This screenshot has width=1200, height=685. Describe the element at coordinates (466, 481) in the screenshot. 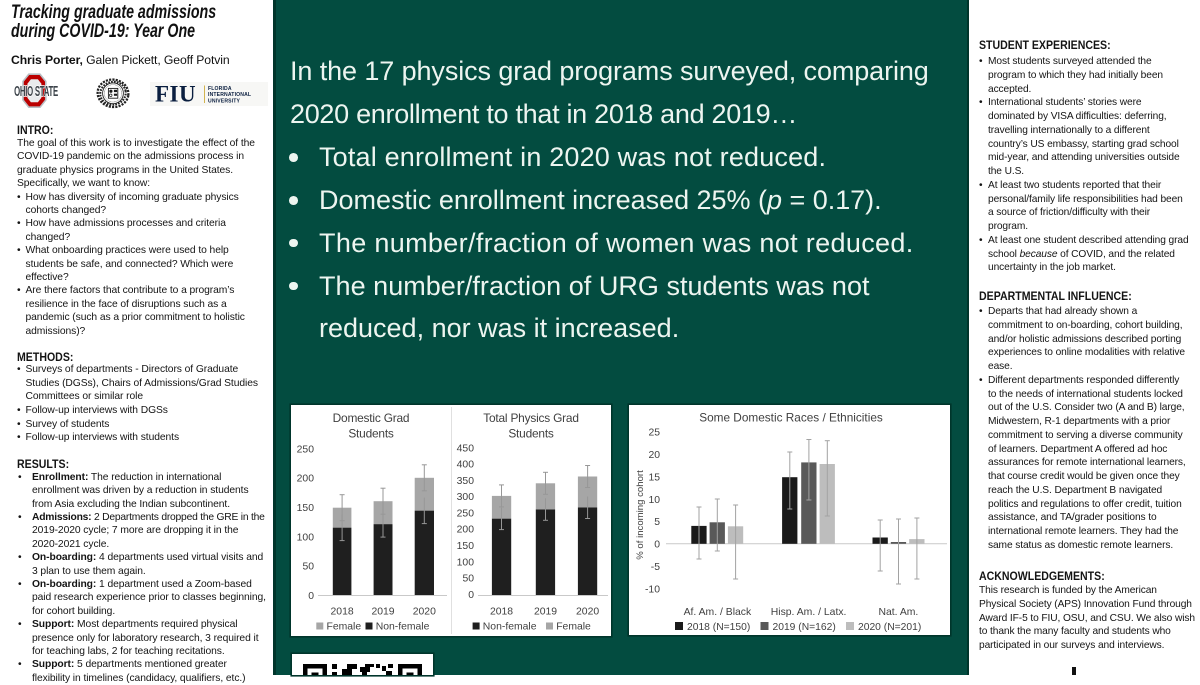

I see `svg-text: 350` at that location.